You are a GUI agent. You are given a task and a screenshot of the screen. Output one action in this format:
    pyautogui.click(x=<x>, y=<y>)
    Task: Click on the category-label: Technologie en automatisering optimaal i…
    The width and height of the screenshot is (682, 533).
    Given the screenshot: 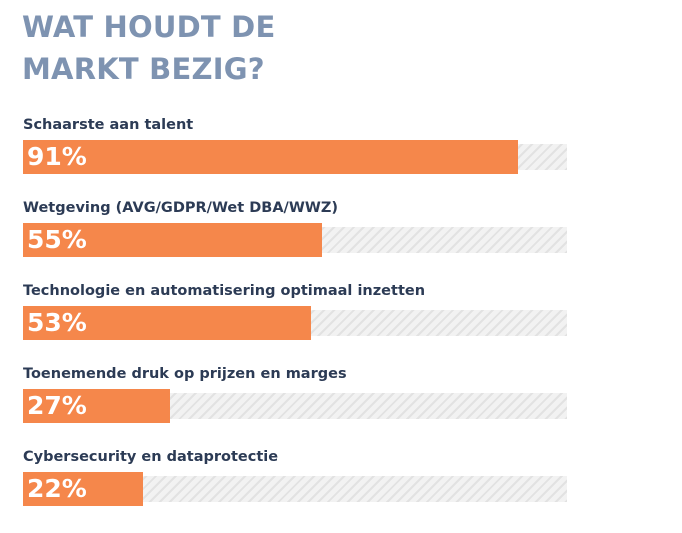 What is the action you would take?
    pyautogui.click(x=224, y=291)
    